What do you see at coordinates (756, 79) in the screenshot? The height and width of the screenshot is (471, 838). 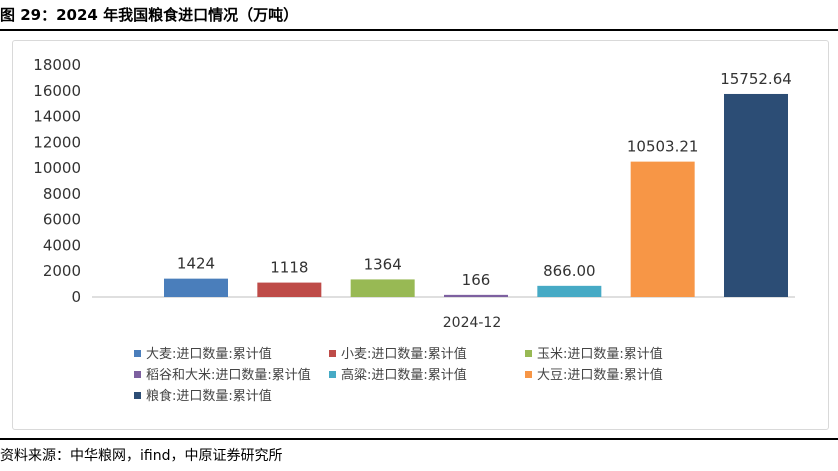 I see `data-label: 15752.64` at bounding box center [756, 79].